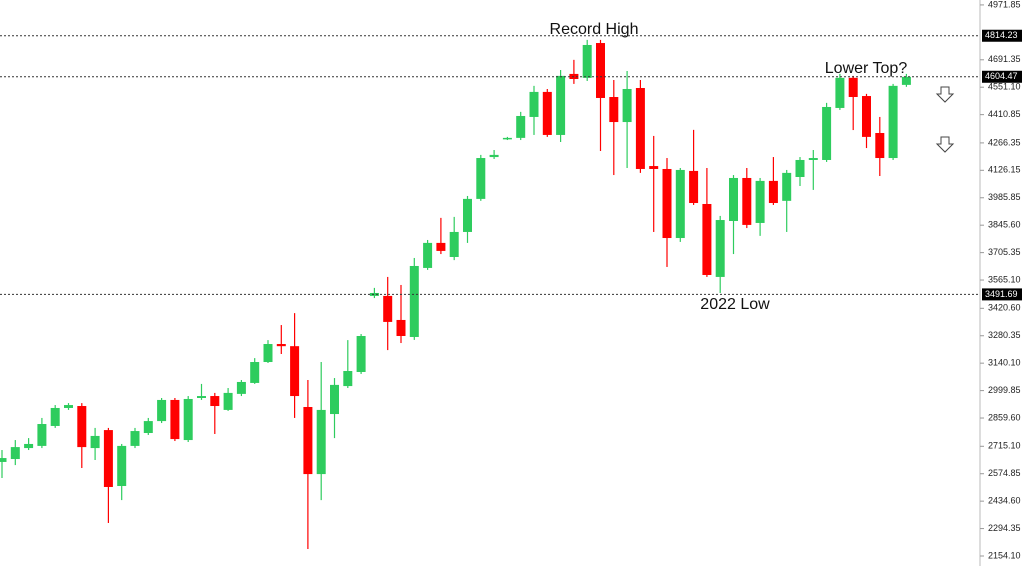  What do you see at coordinates (866, 68) in the screenshot?
I see `annotation: Lower Top?` at bounding box center [866, 68].